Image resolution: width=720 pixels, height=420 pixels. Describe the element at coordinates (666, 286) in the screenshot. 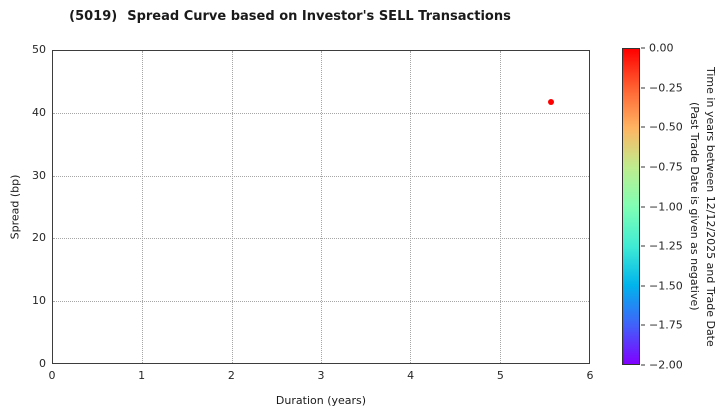

I see `colorbar-tick-label: −1.50` at that location.